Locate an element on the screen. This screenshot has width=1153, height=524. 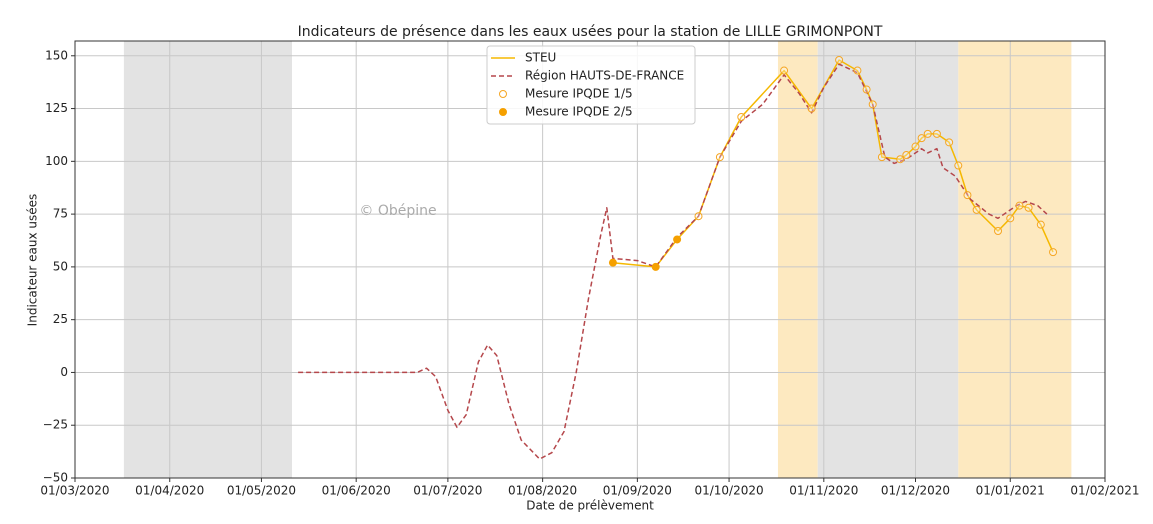
x-tick-label: 01/02/2021 is located at coordinates (1104, 491).